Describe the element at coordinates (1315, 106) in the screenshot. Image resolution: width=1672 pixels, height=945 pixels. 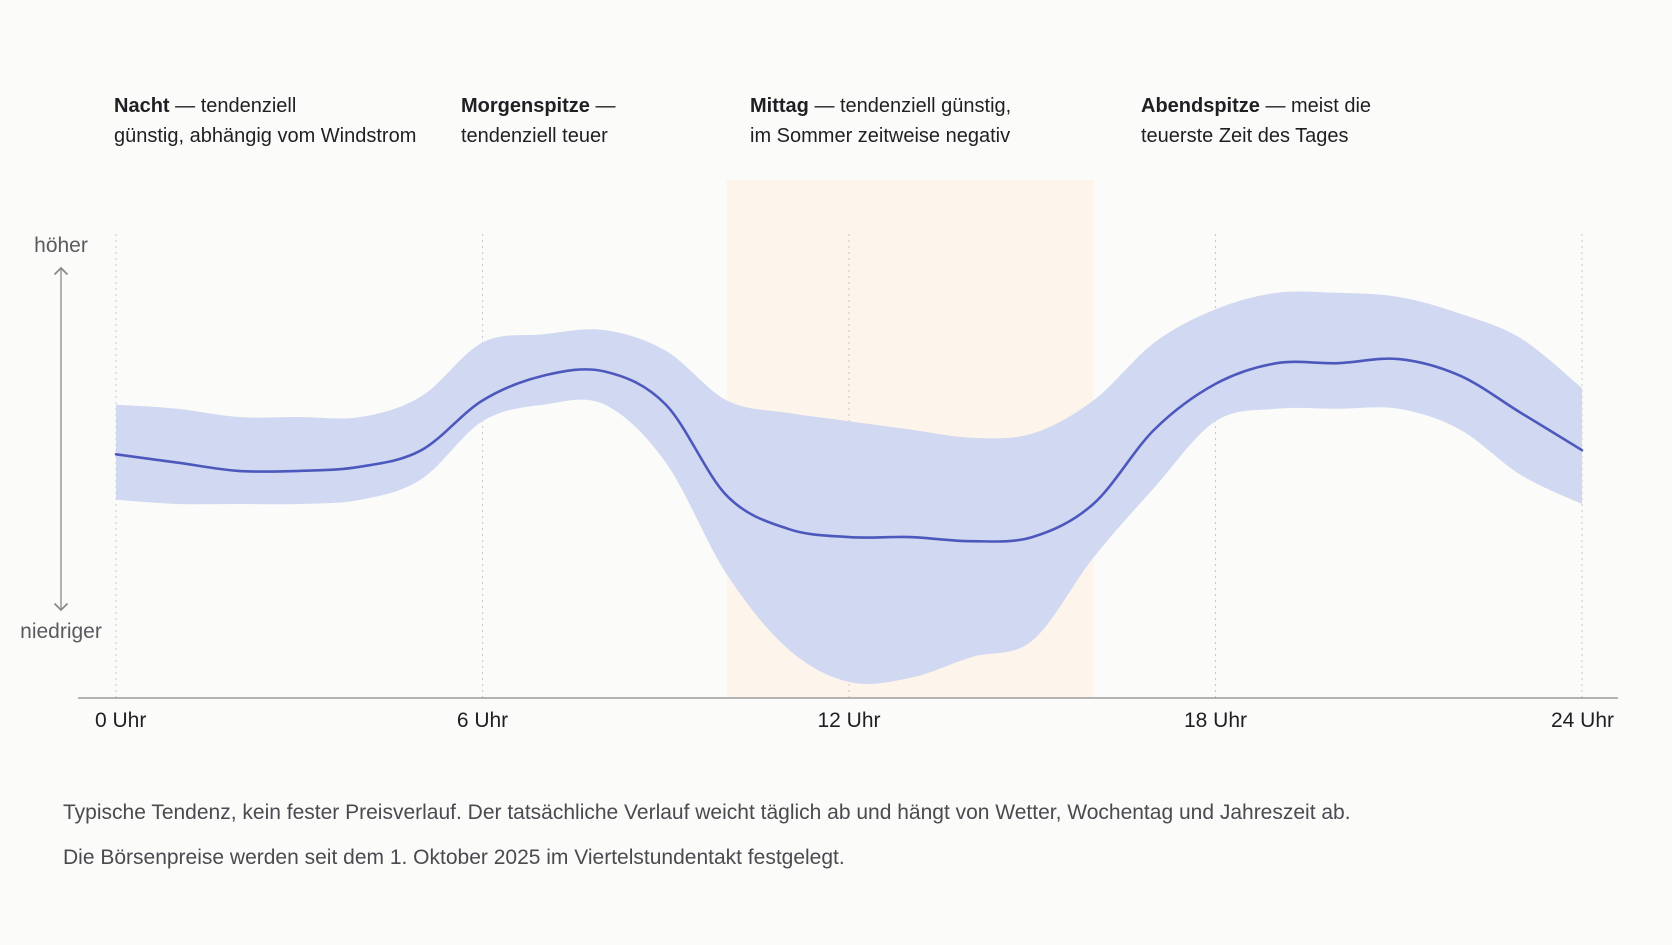
I see `annotation-evening-peak-text-1: — meist die` at that location.